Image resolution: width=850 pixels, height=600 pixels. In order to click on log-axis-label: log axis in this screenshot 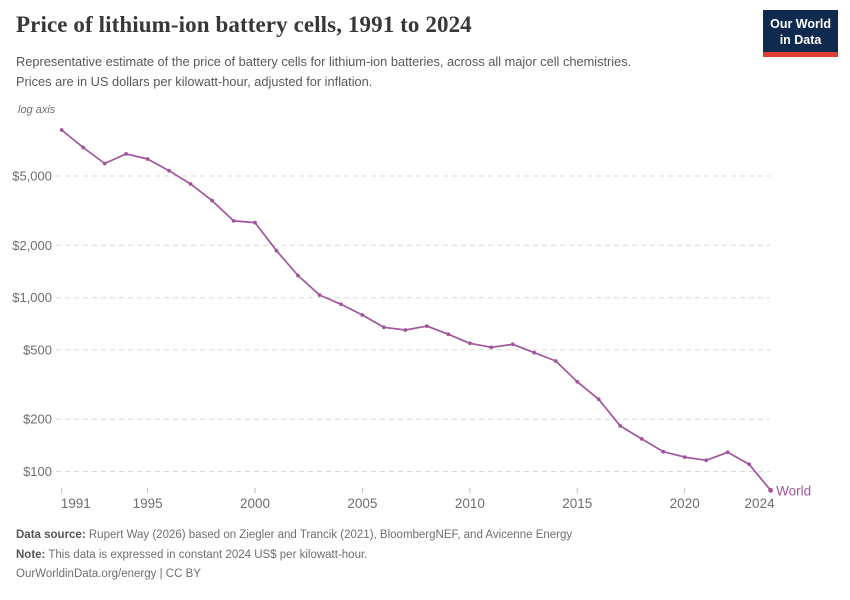, I will do `click(37, 110)`.